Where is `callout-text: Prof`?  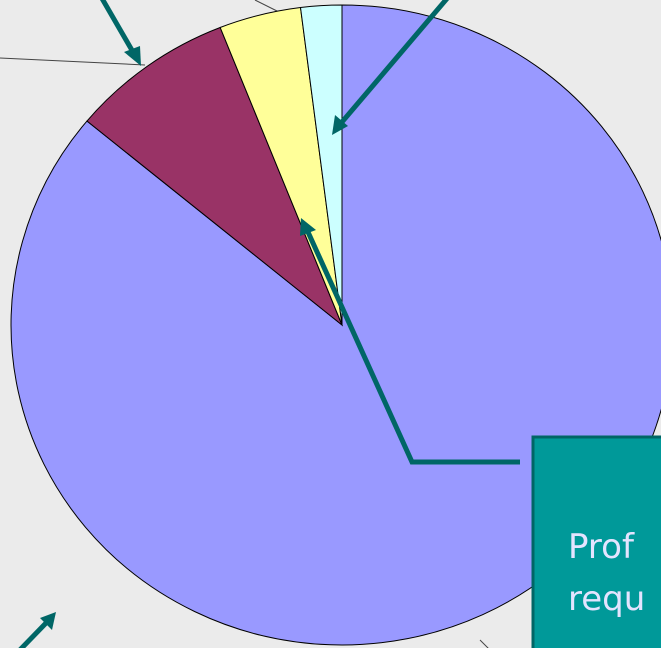 callout-text: Prof is located at coordinates (601, 547).